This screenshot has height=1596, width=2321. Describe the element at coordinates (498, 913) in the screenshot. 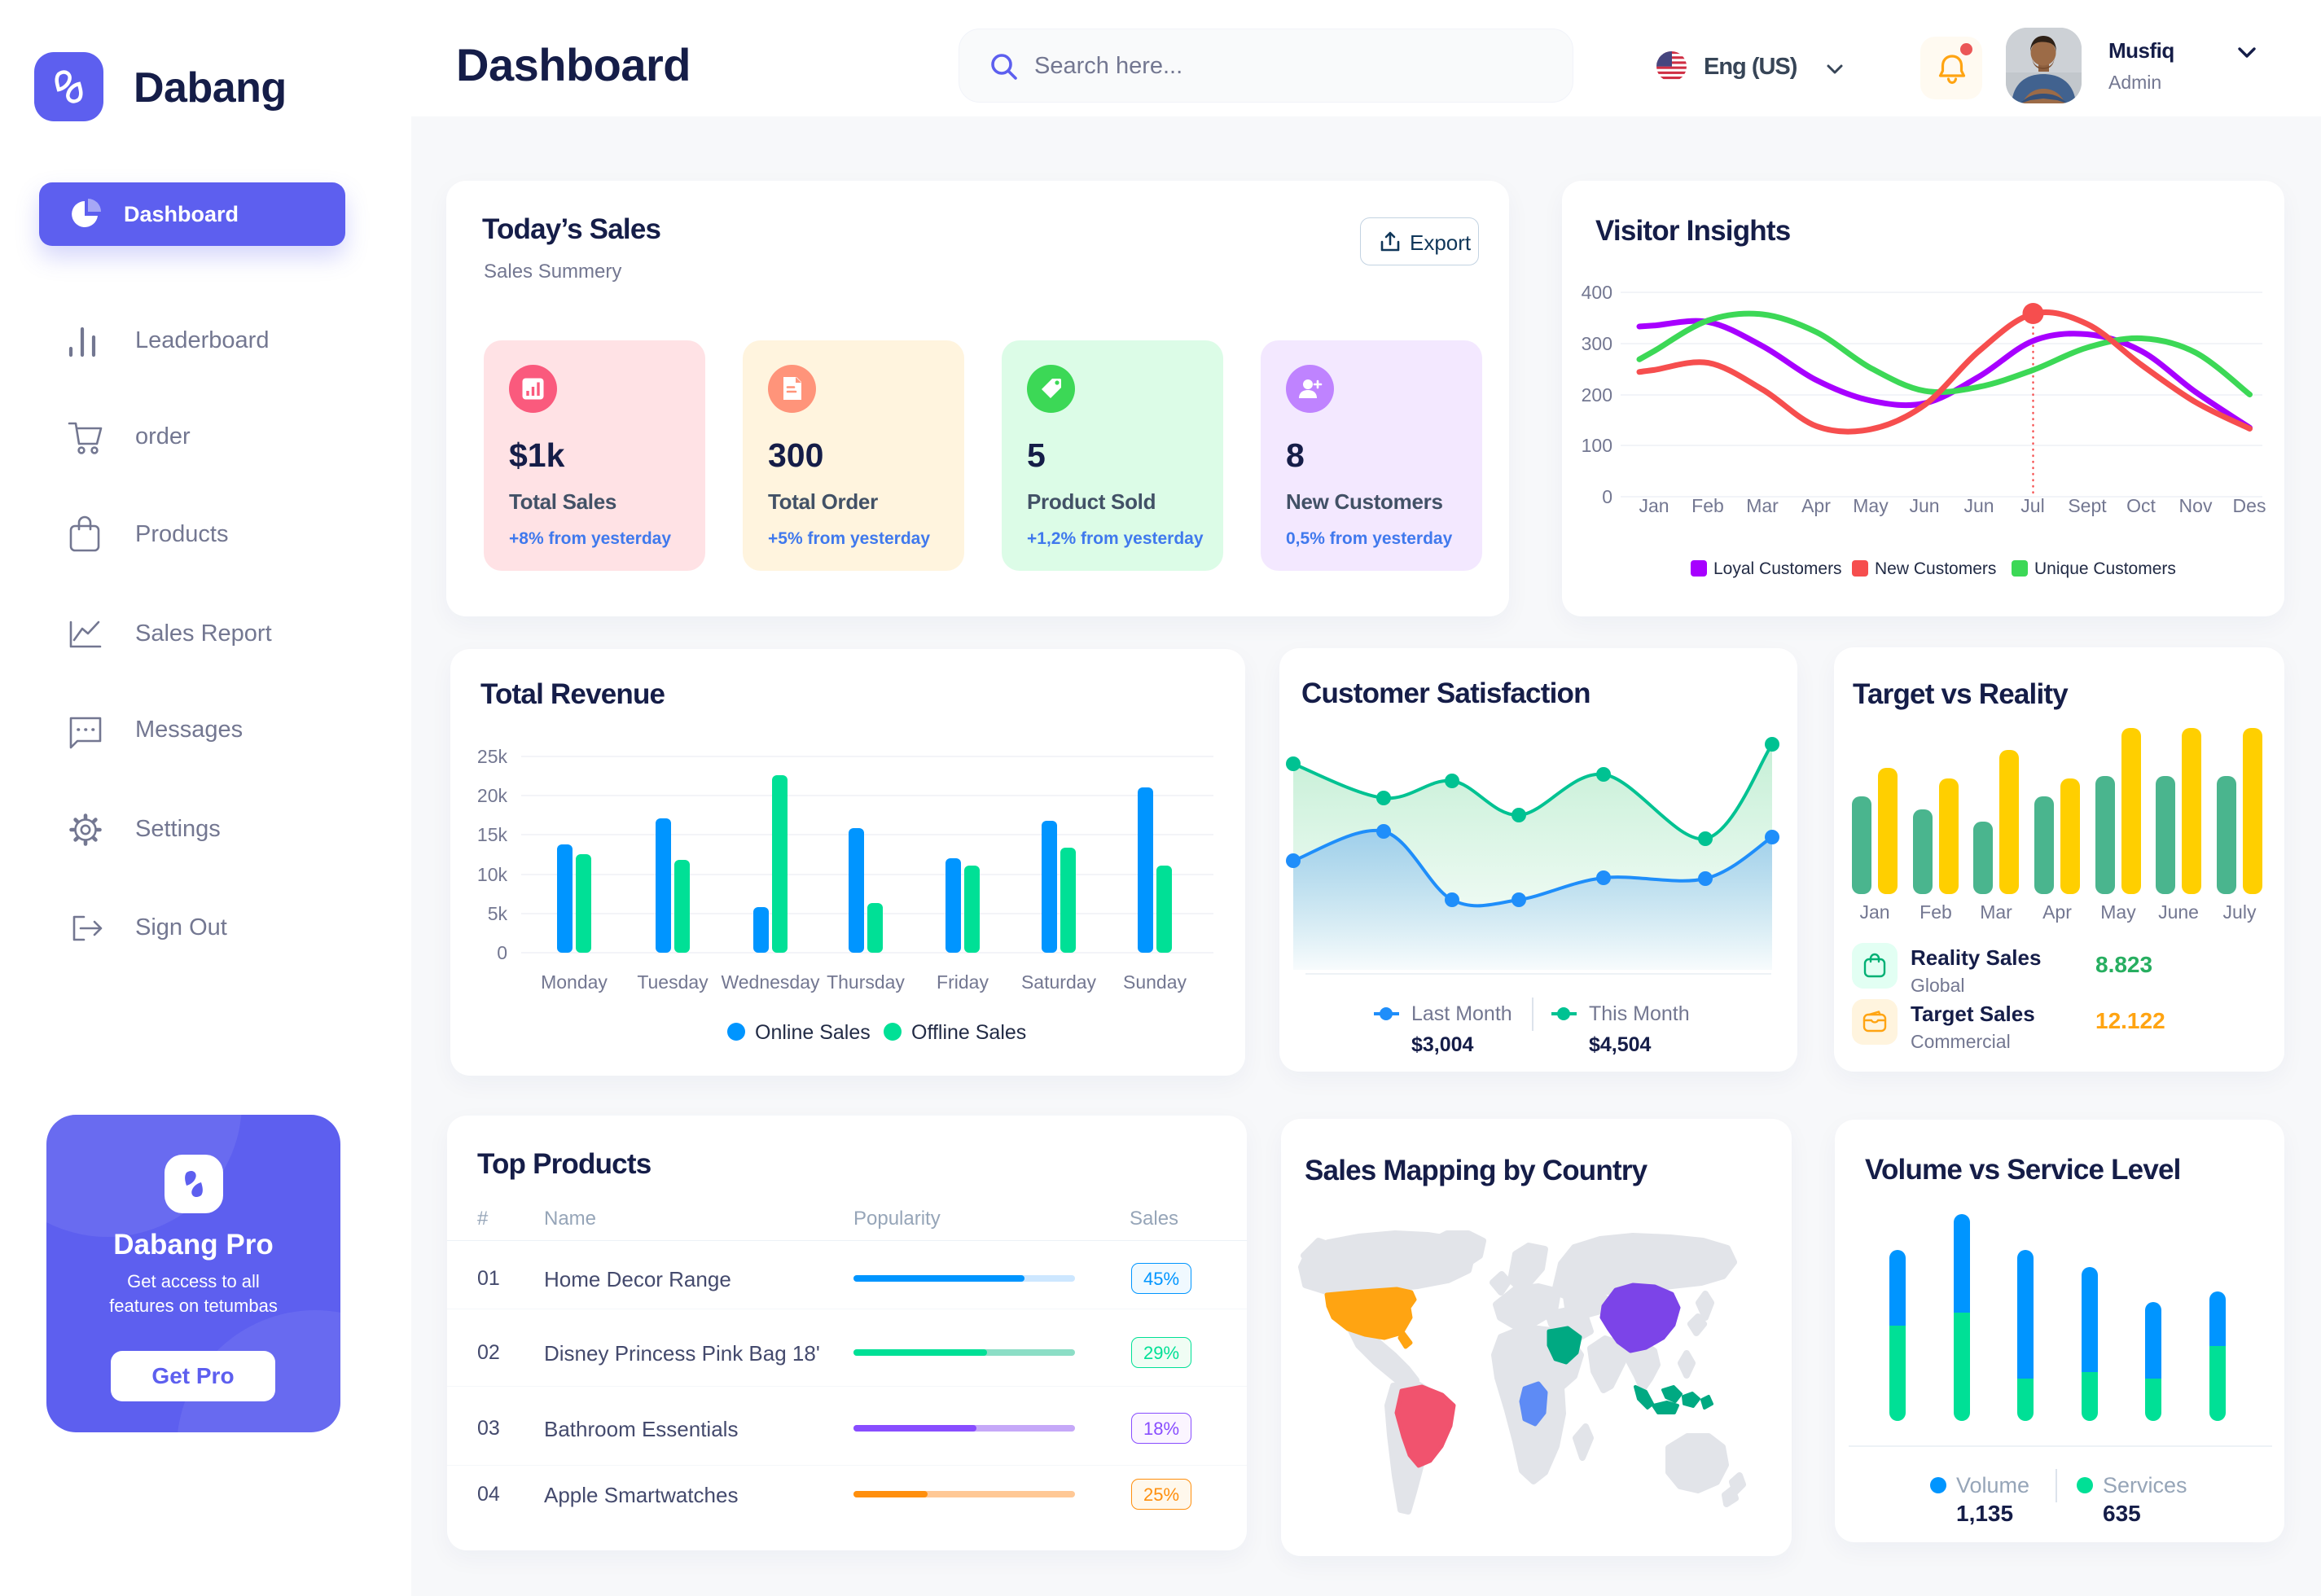

I see `svg-text: 5k` at that location.